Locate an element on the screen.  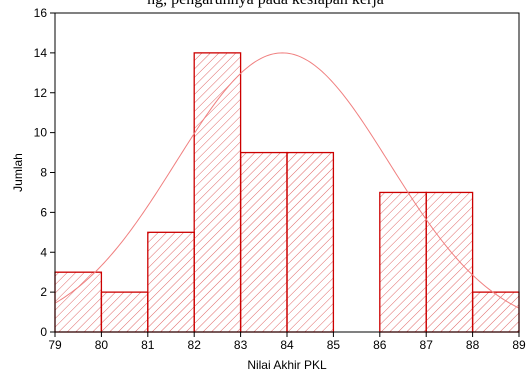
y-tick-label: 10 is located at coordinates (41, 133).